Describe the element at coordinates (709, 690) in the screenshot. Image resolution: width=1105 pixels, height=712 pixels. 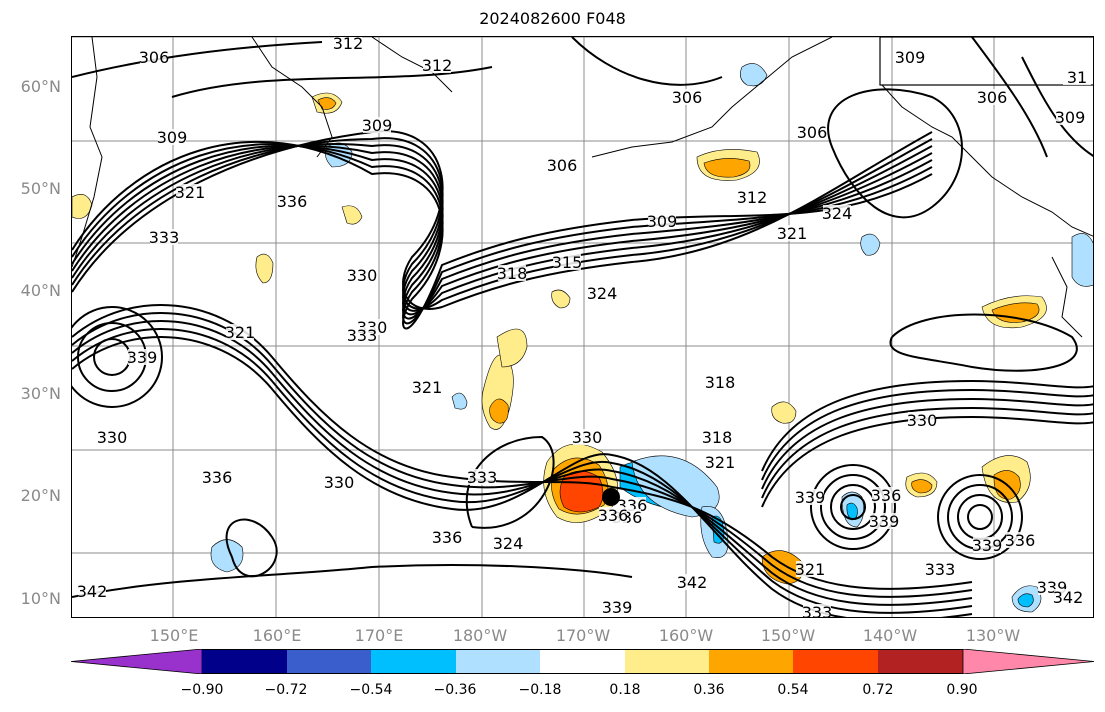
I see `colorbar-tick-label: 0.36` at that location.